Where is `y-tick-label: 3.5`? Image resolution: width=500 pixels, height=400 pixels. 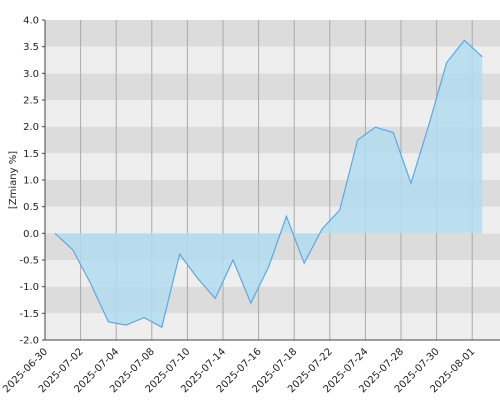 y-tick-label: 3.5 is located at coordinates (31, 47).